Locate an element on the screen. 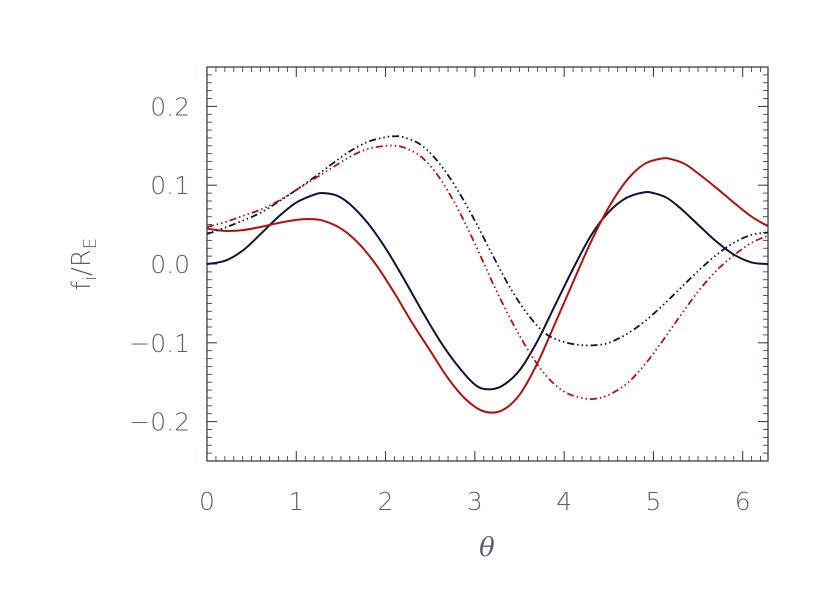 This screenshot has height=593, width=830. y-axis-label-main: f is located at coordinates (82, 285).